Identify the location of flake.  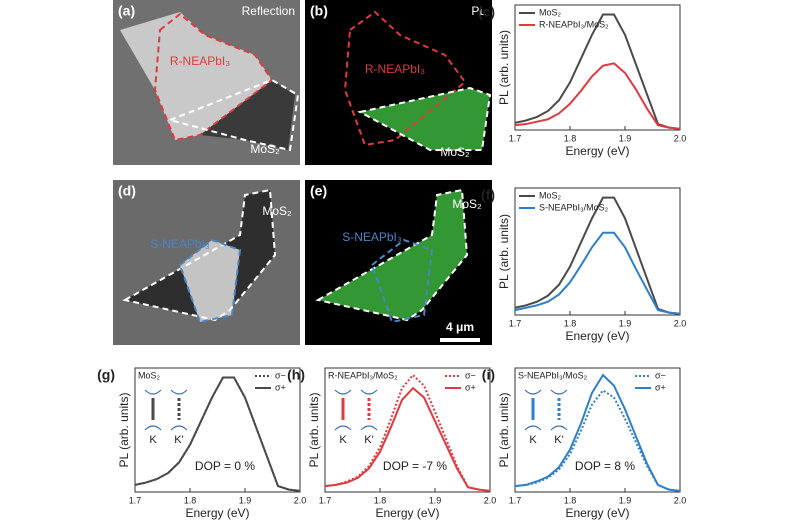
(196, 76).